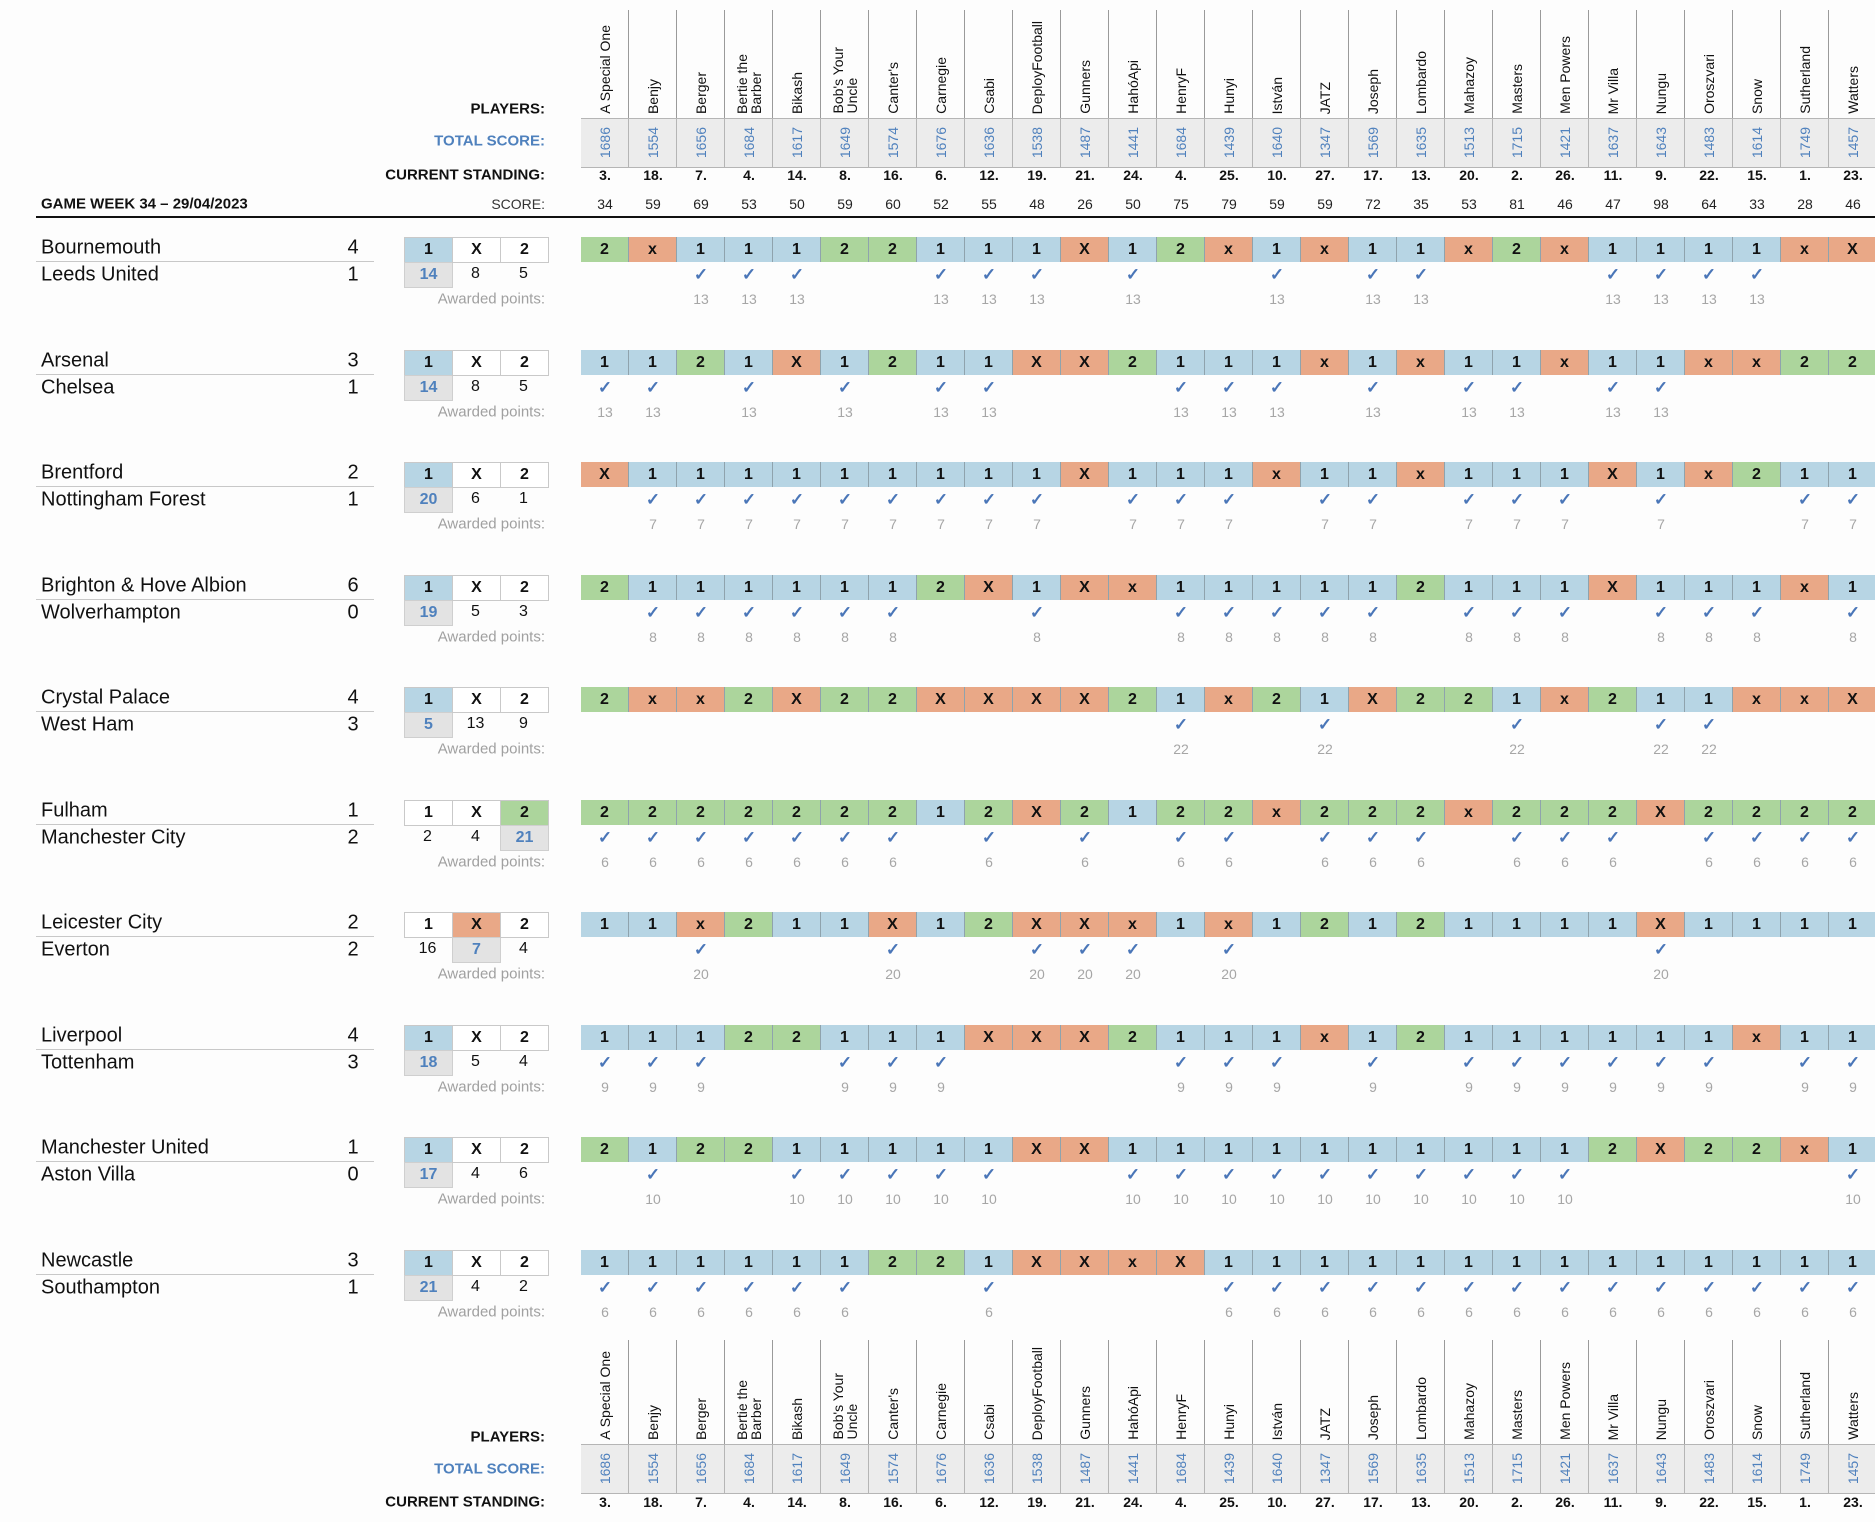 The height and width of the screenshot is (1522, 1875). Describe the element at coordinates (1085, 587) in the screenshot. I see `player-pick: X` at that location.